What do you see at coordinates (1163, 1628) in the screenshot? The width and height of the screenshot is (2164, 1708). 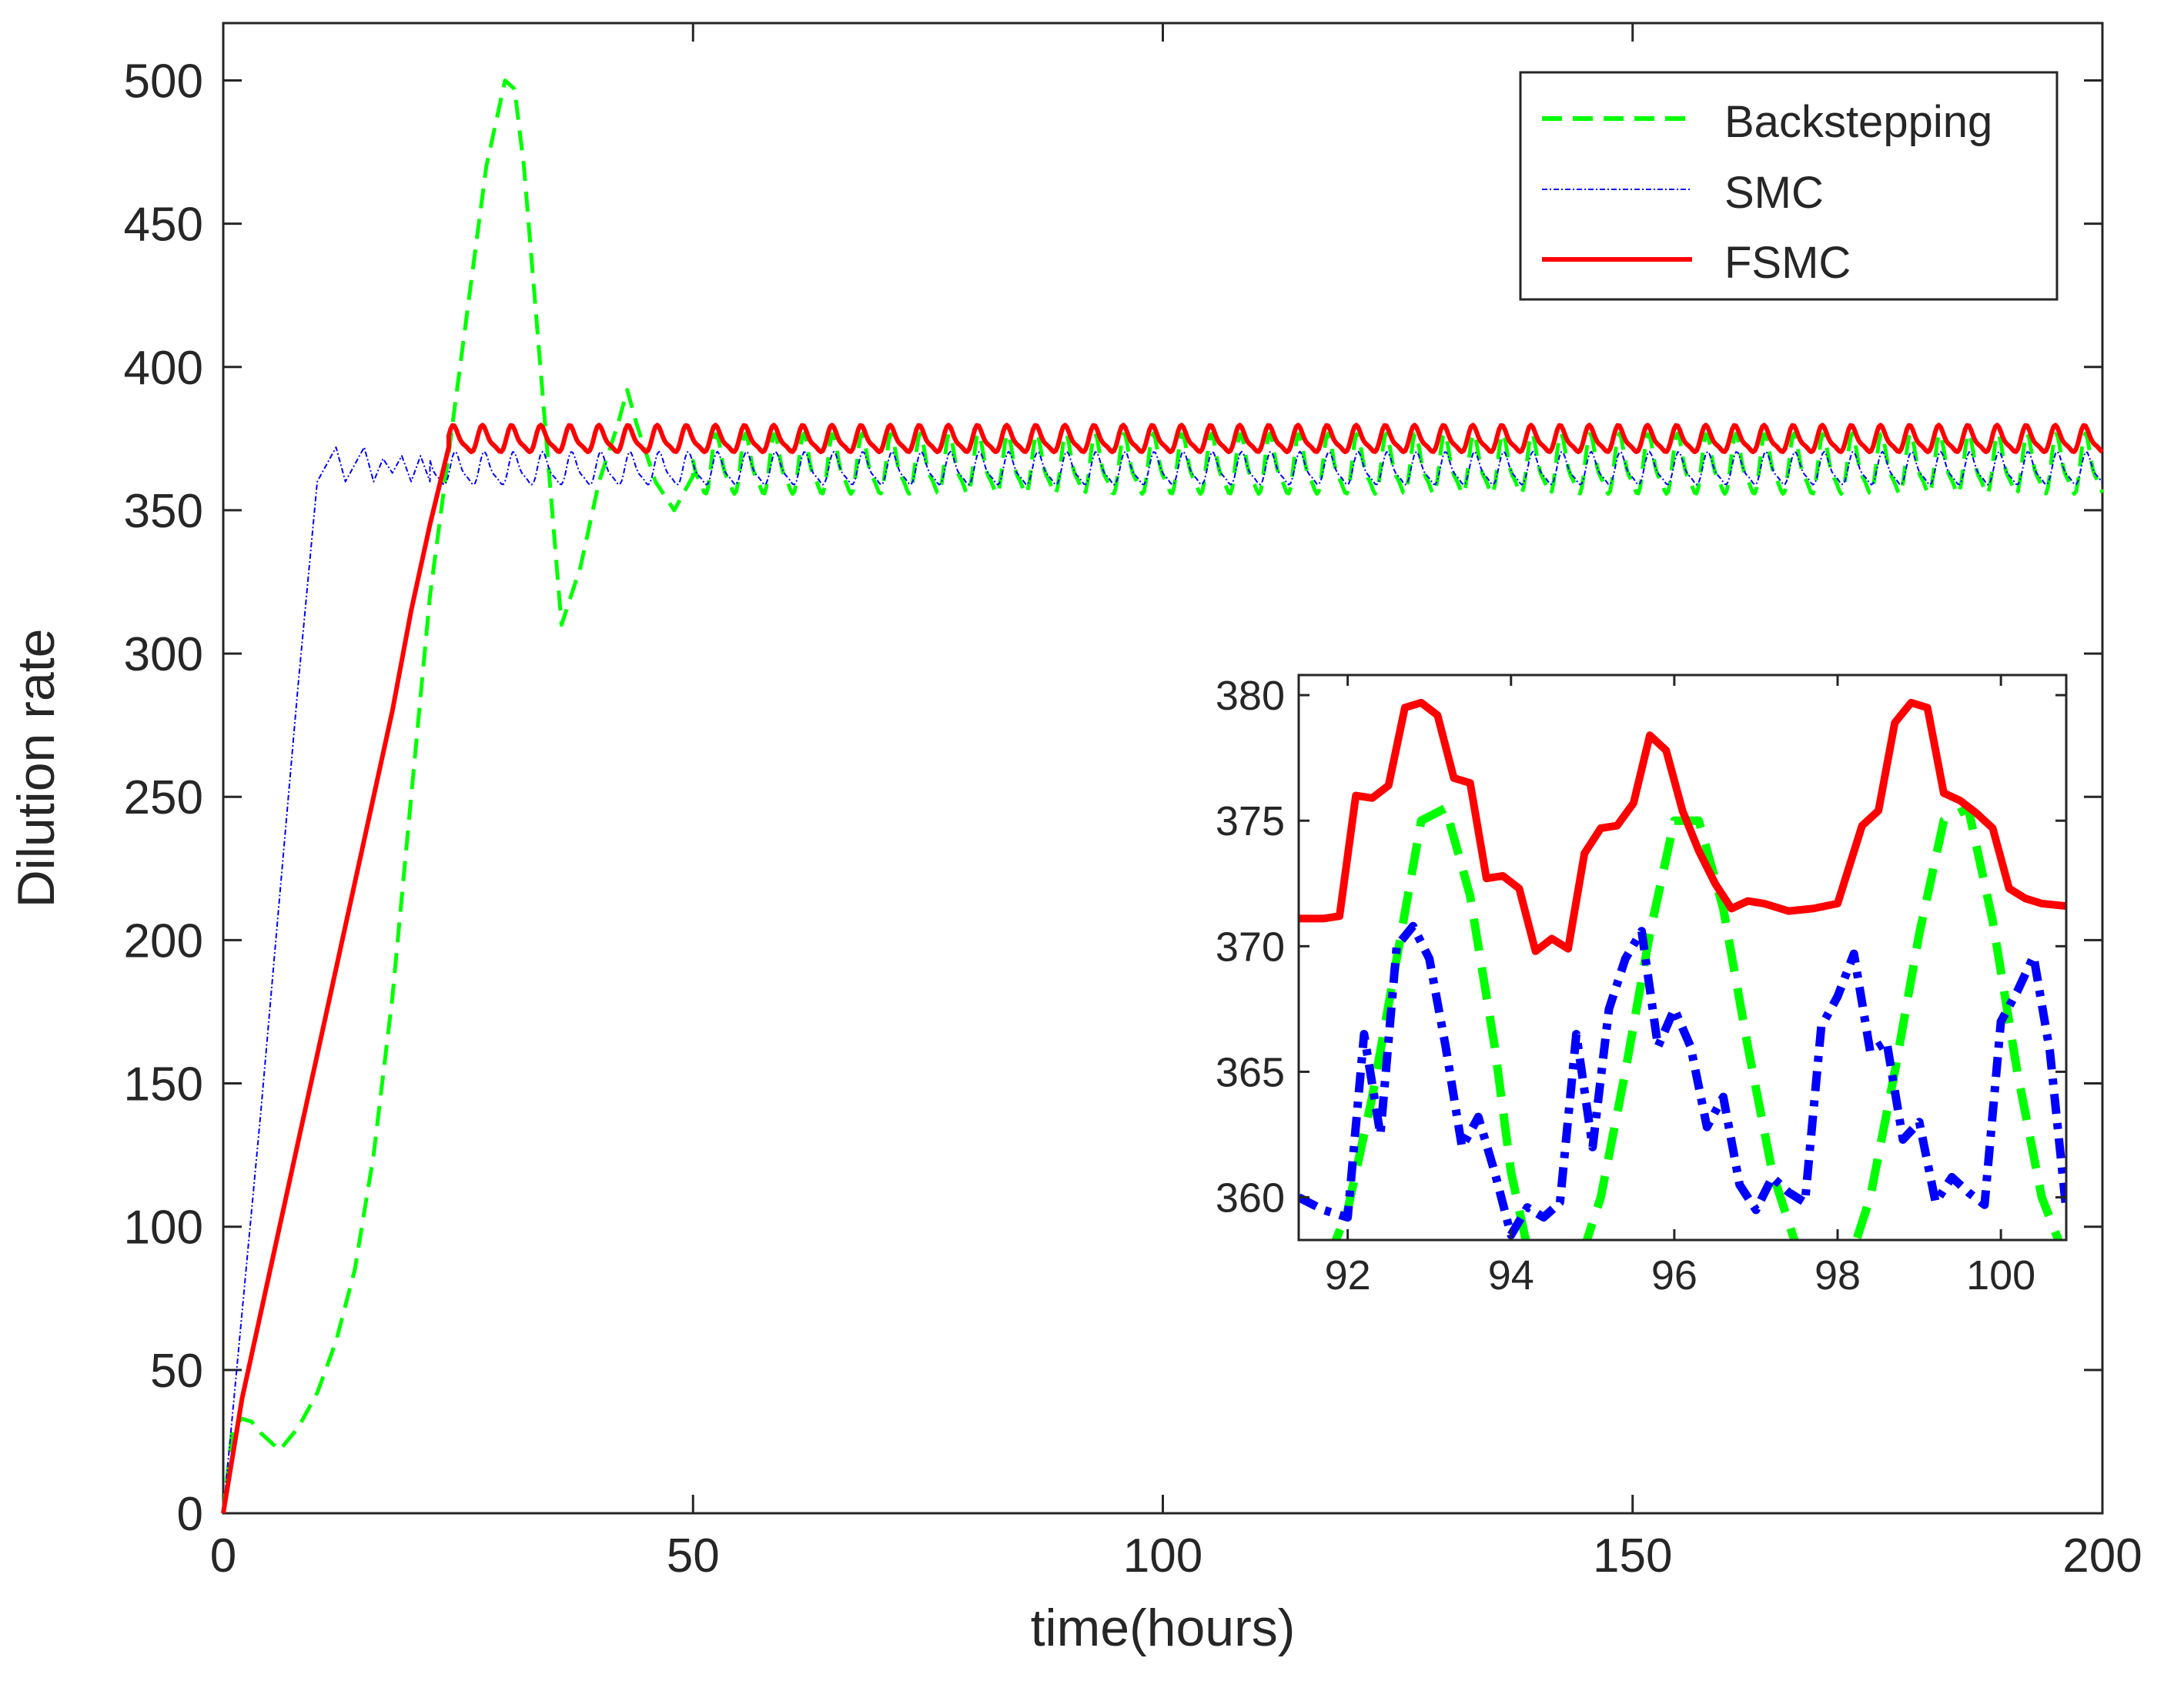 I see `x-axis-label: time(hours)` at bounding box center [1163, 1628].